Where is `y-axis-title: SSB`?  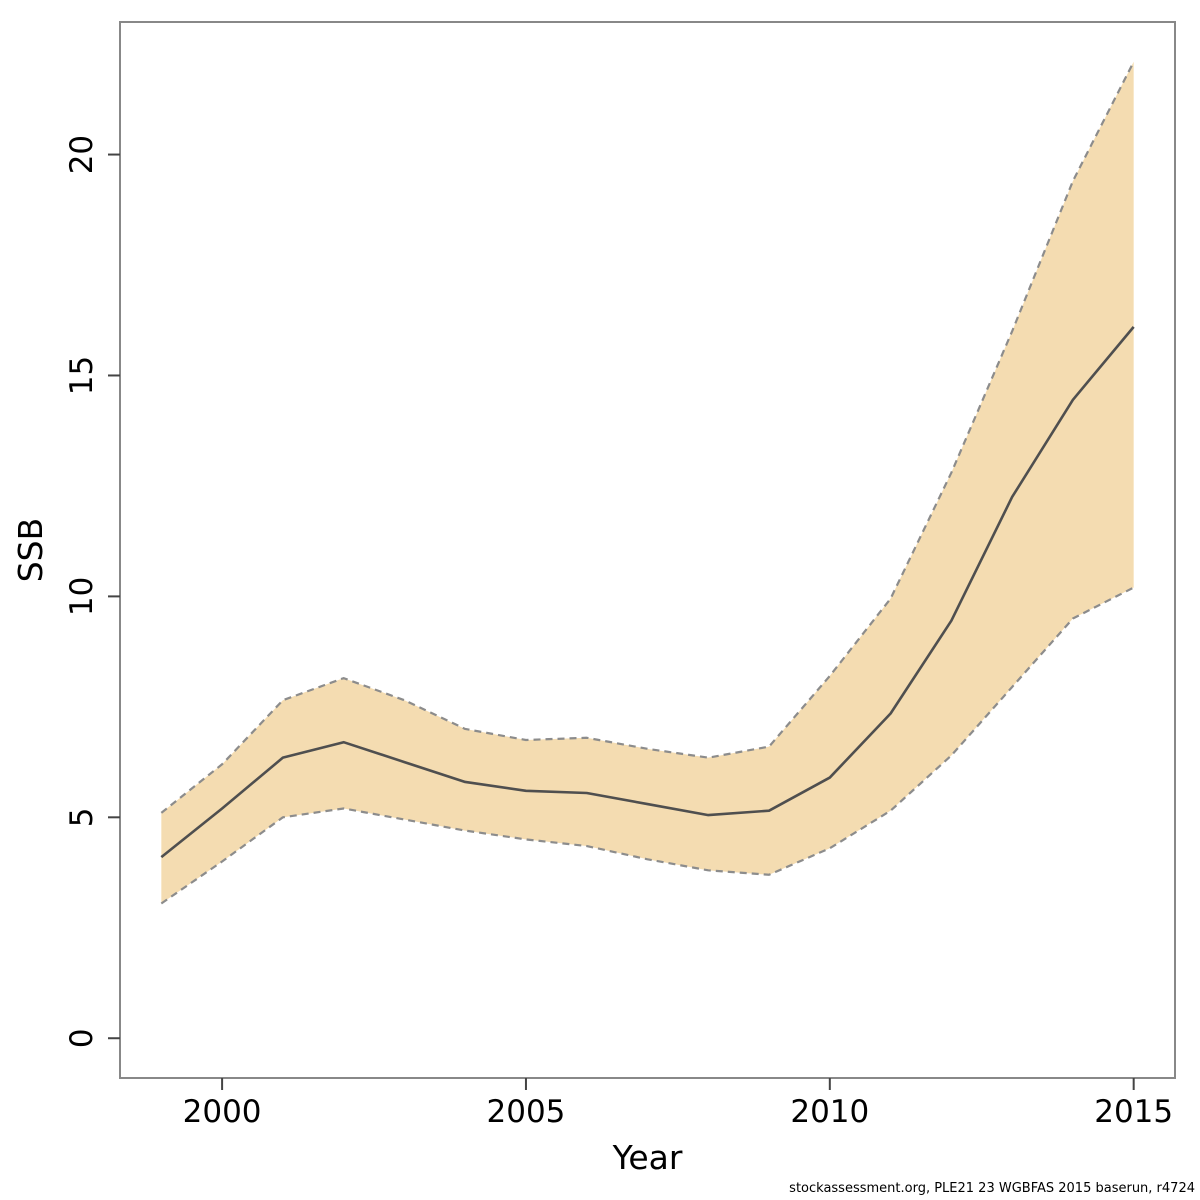 y-axis-title: SSB is located at coordinates (30, 550).